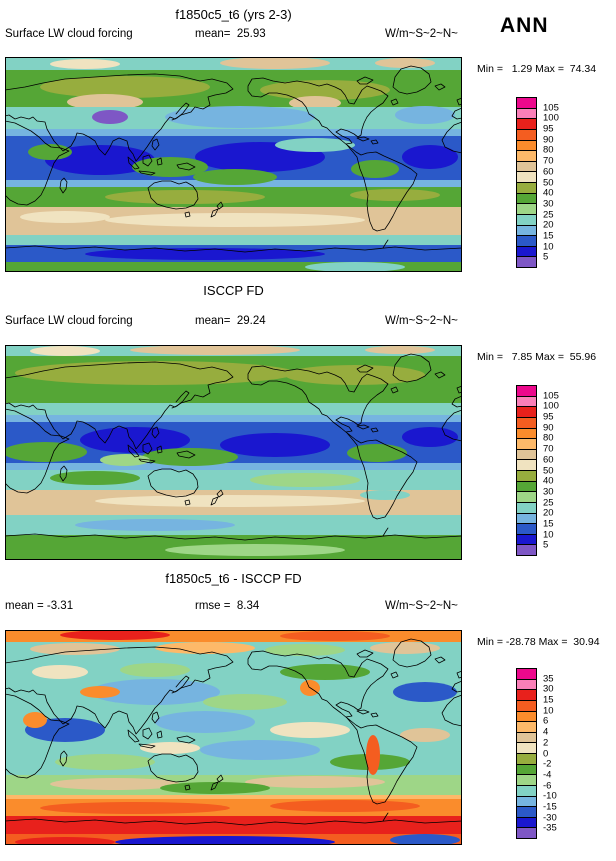 Image resolution: width=616 pixels, height=861 pixels. I want to click on panel2-minmax-label: Min = 7.85 Max = 55.96, so click(537, 357).